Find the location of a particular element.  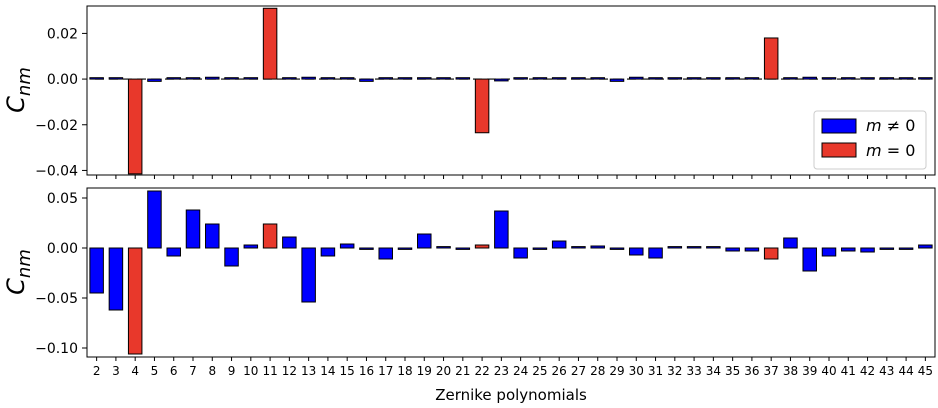

legend-swatch-m-zero is located at coordinates (839, 150).